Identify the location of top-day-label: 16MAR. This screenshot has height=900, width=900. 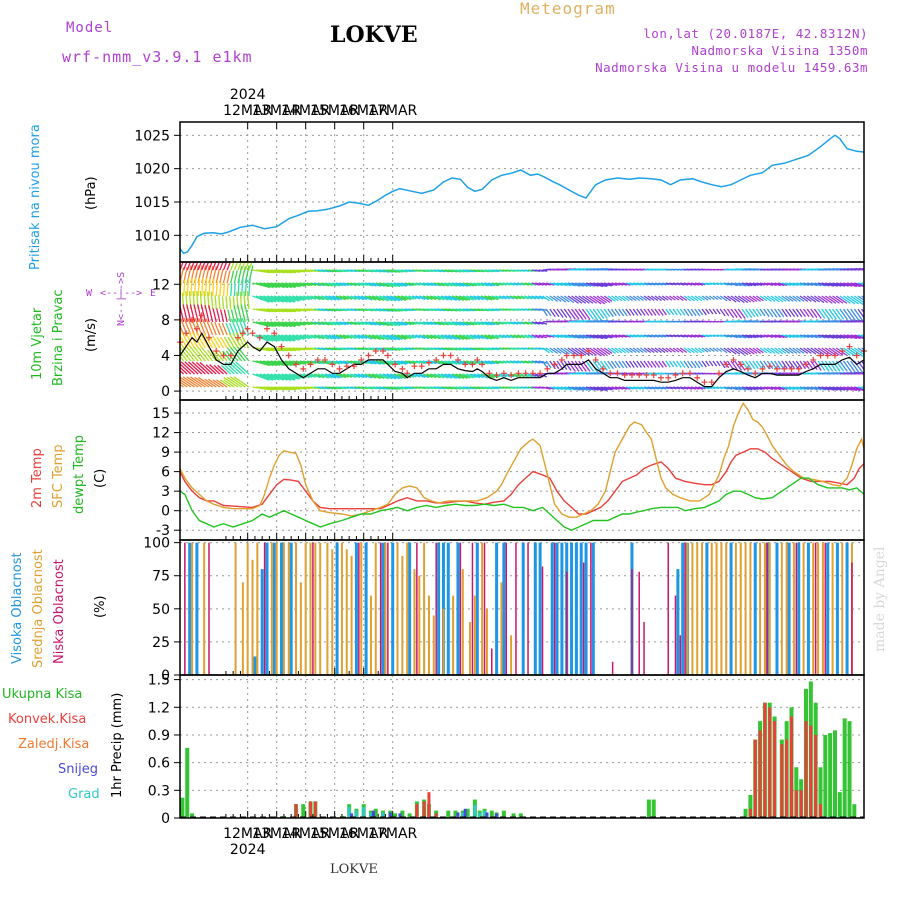
(363, 111).